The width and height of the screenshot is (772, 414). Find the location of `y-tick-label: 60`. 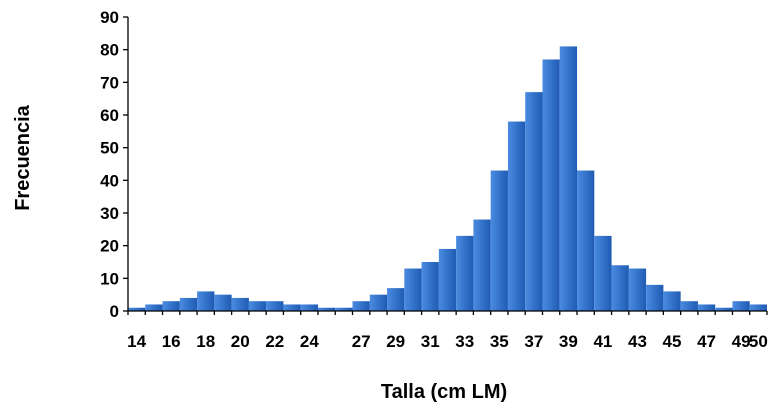

y-tick-label: 60 is located at coordinates (109, 115).